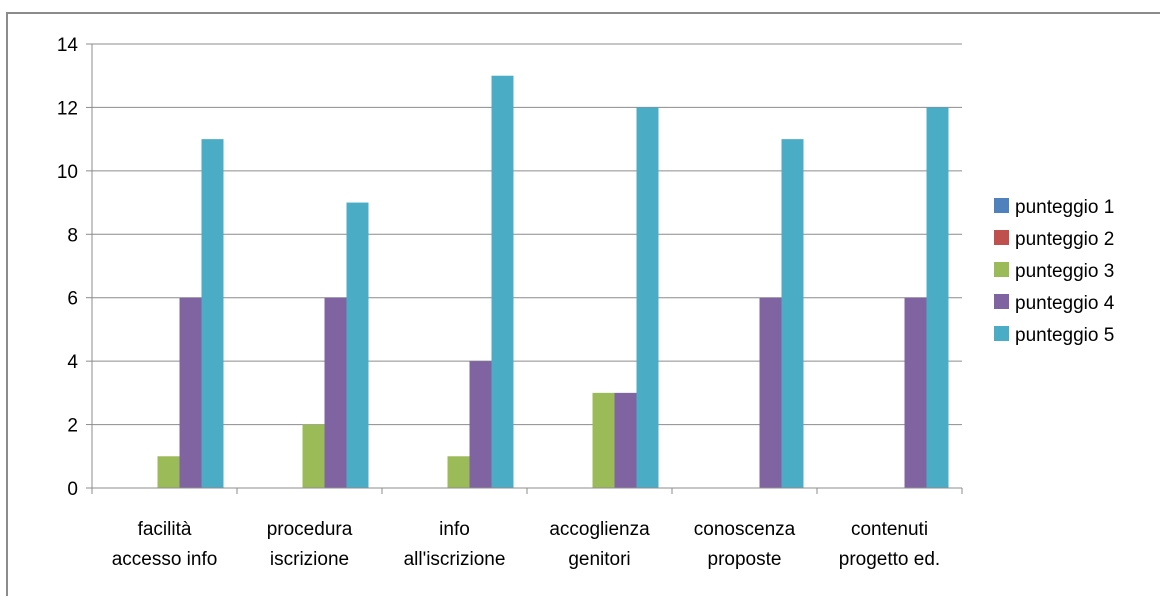 This screenshot has width=1164, height=601. I want to click on x-tick-label: all'iscrizione, so click(455, 559).